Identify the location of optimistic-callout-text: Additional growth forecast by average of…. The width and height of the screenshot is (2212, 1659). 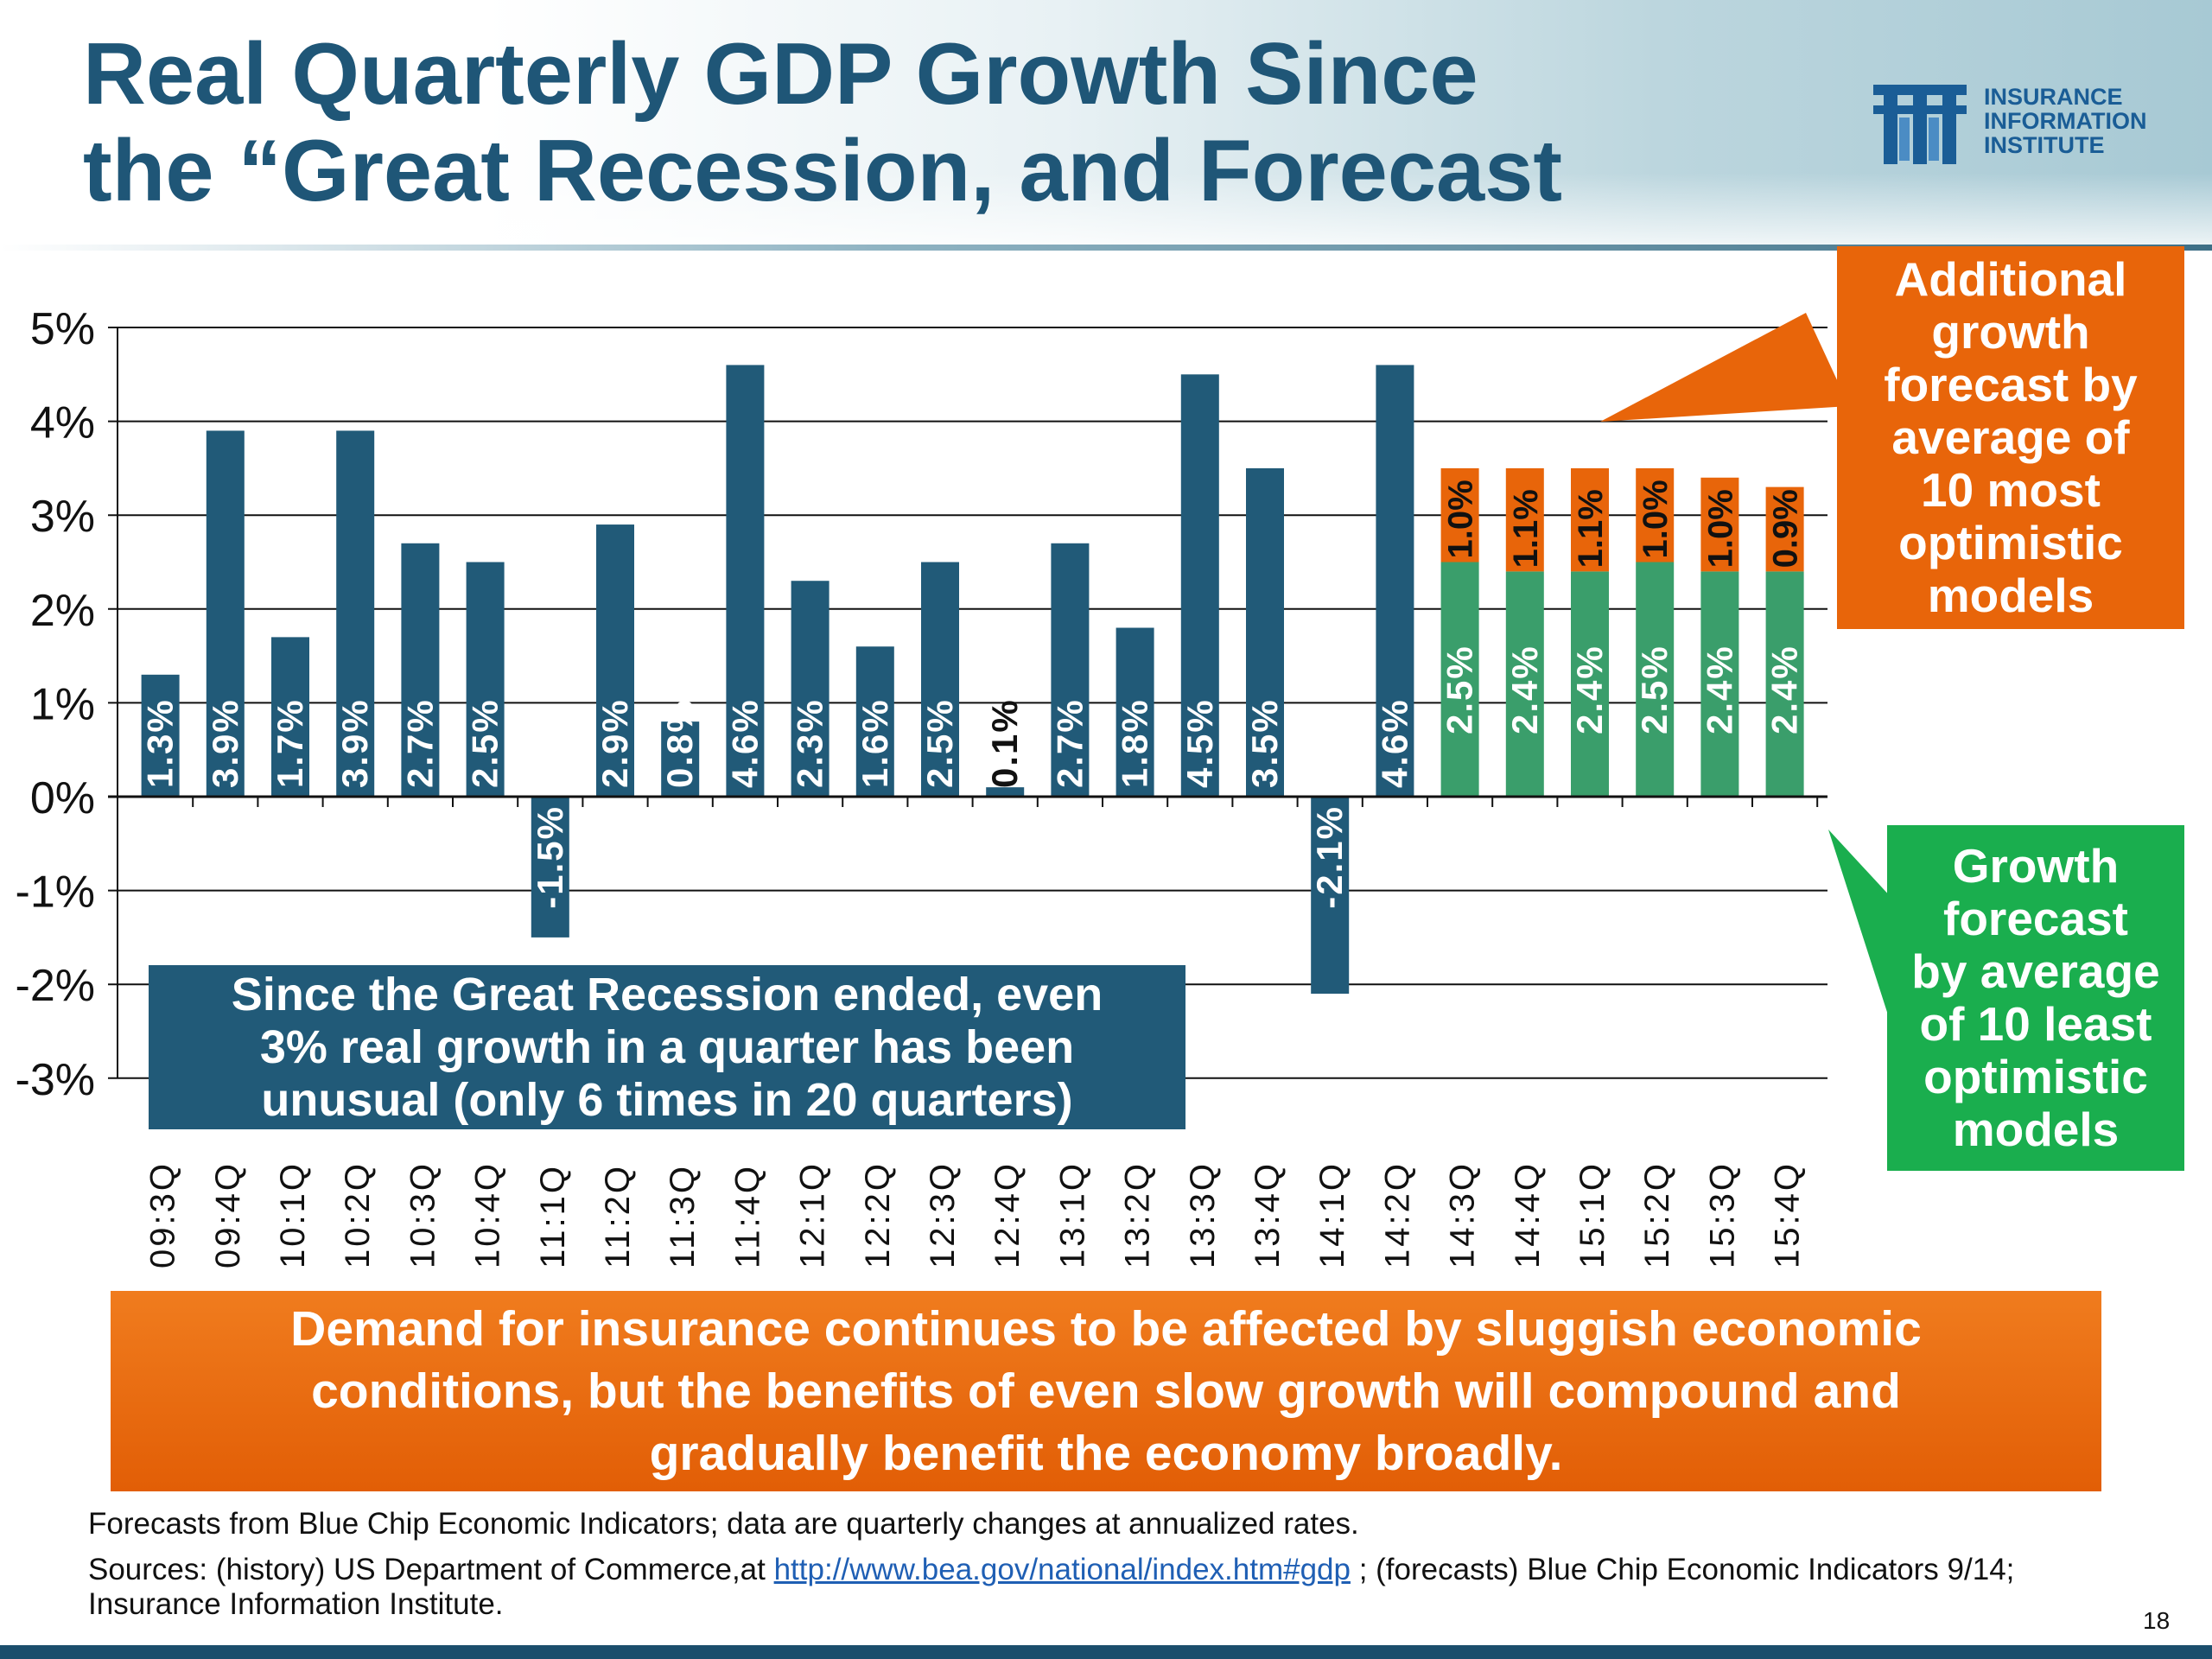
(2011, 437).